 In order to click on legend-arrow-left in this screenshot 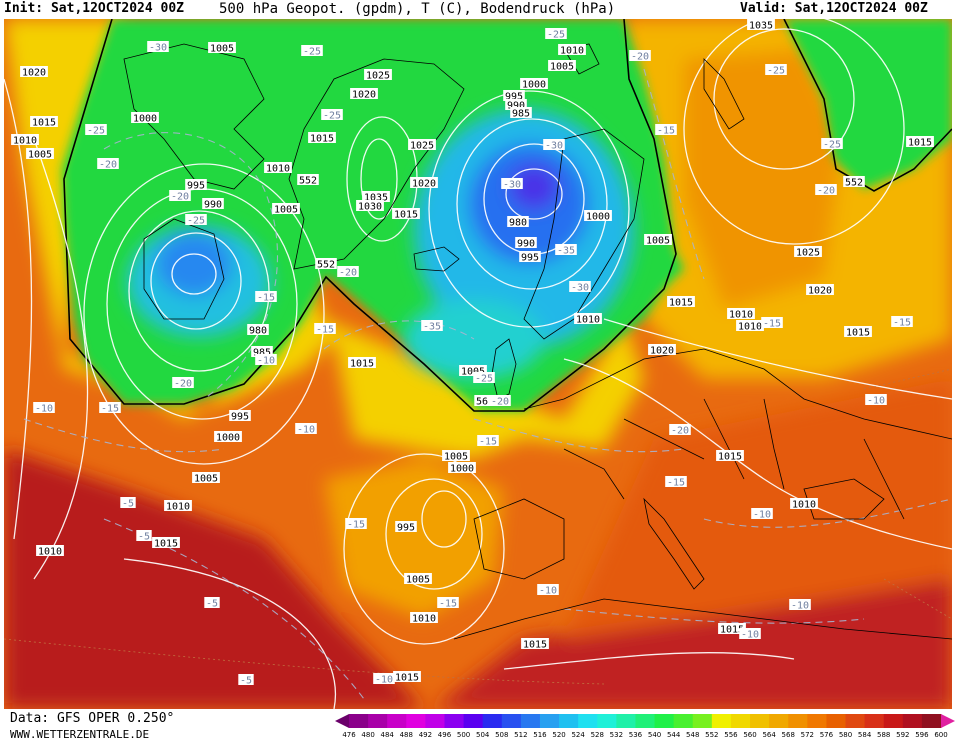, I will do `click(342, 721)`.